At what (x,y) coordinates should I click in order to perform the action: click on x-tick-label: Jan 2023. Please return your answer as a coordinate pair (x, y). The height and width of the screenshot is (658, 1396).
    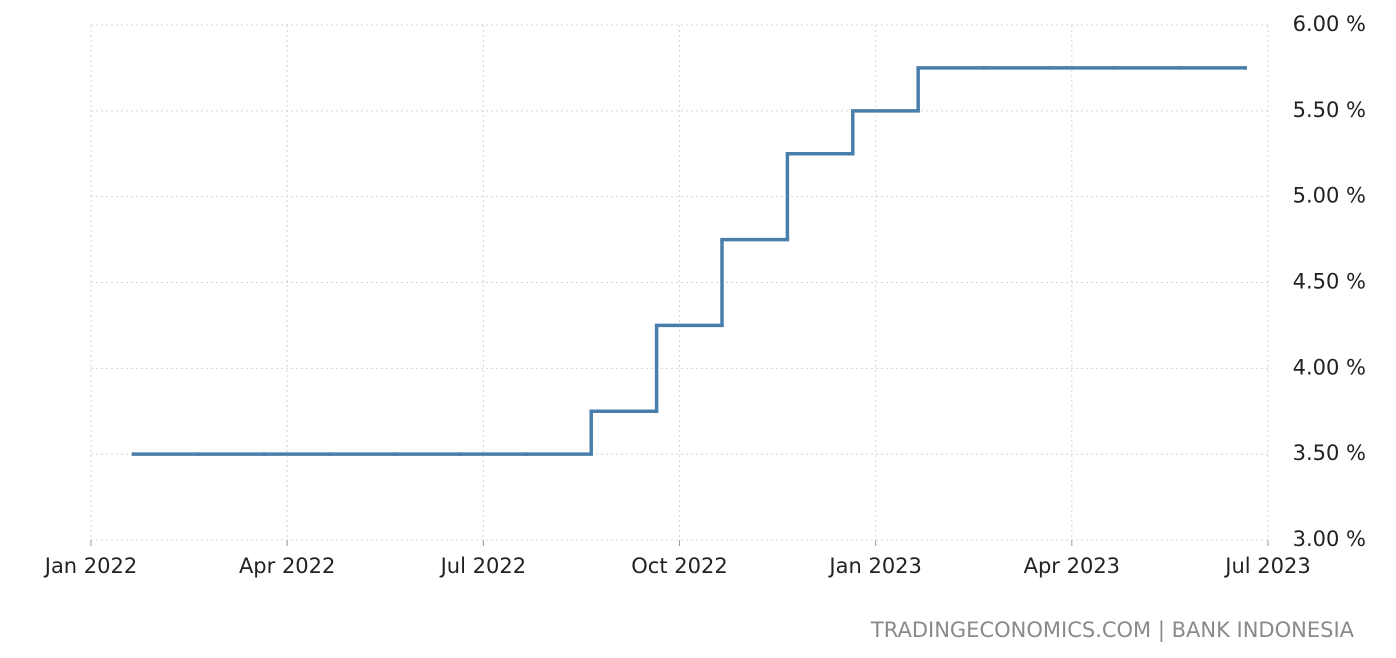
    Looking at the image, I should click on (874, 566).